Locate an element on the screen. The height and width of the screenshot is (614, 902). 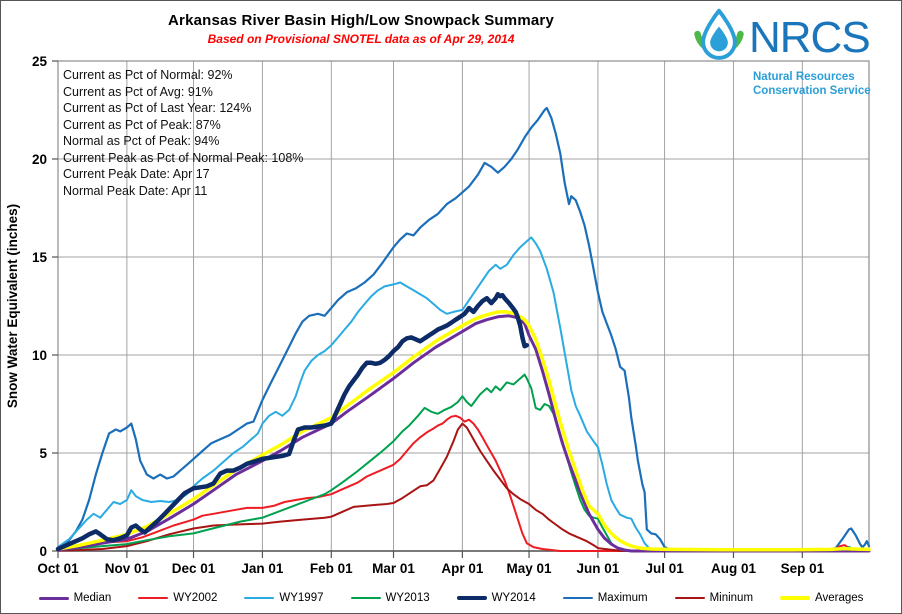
x-tick-label: May 01 is located at coordinates (530, 568).